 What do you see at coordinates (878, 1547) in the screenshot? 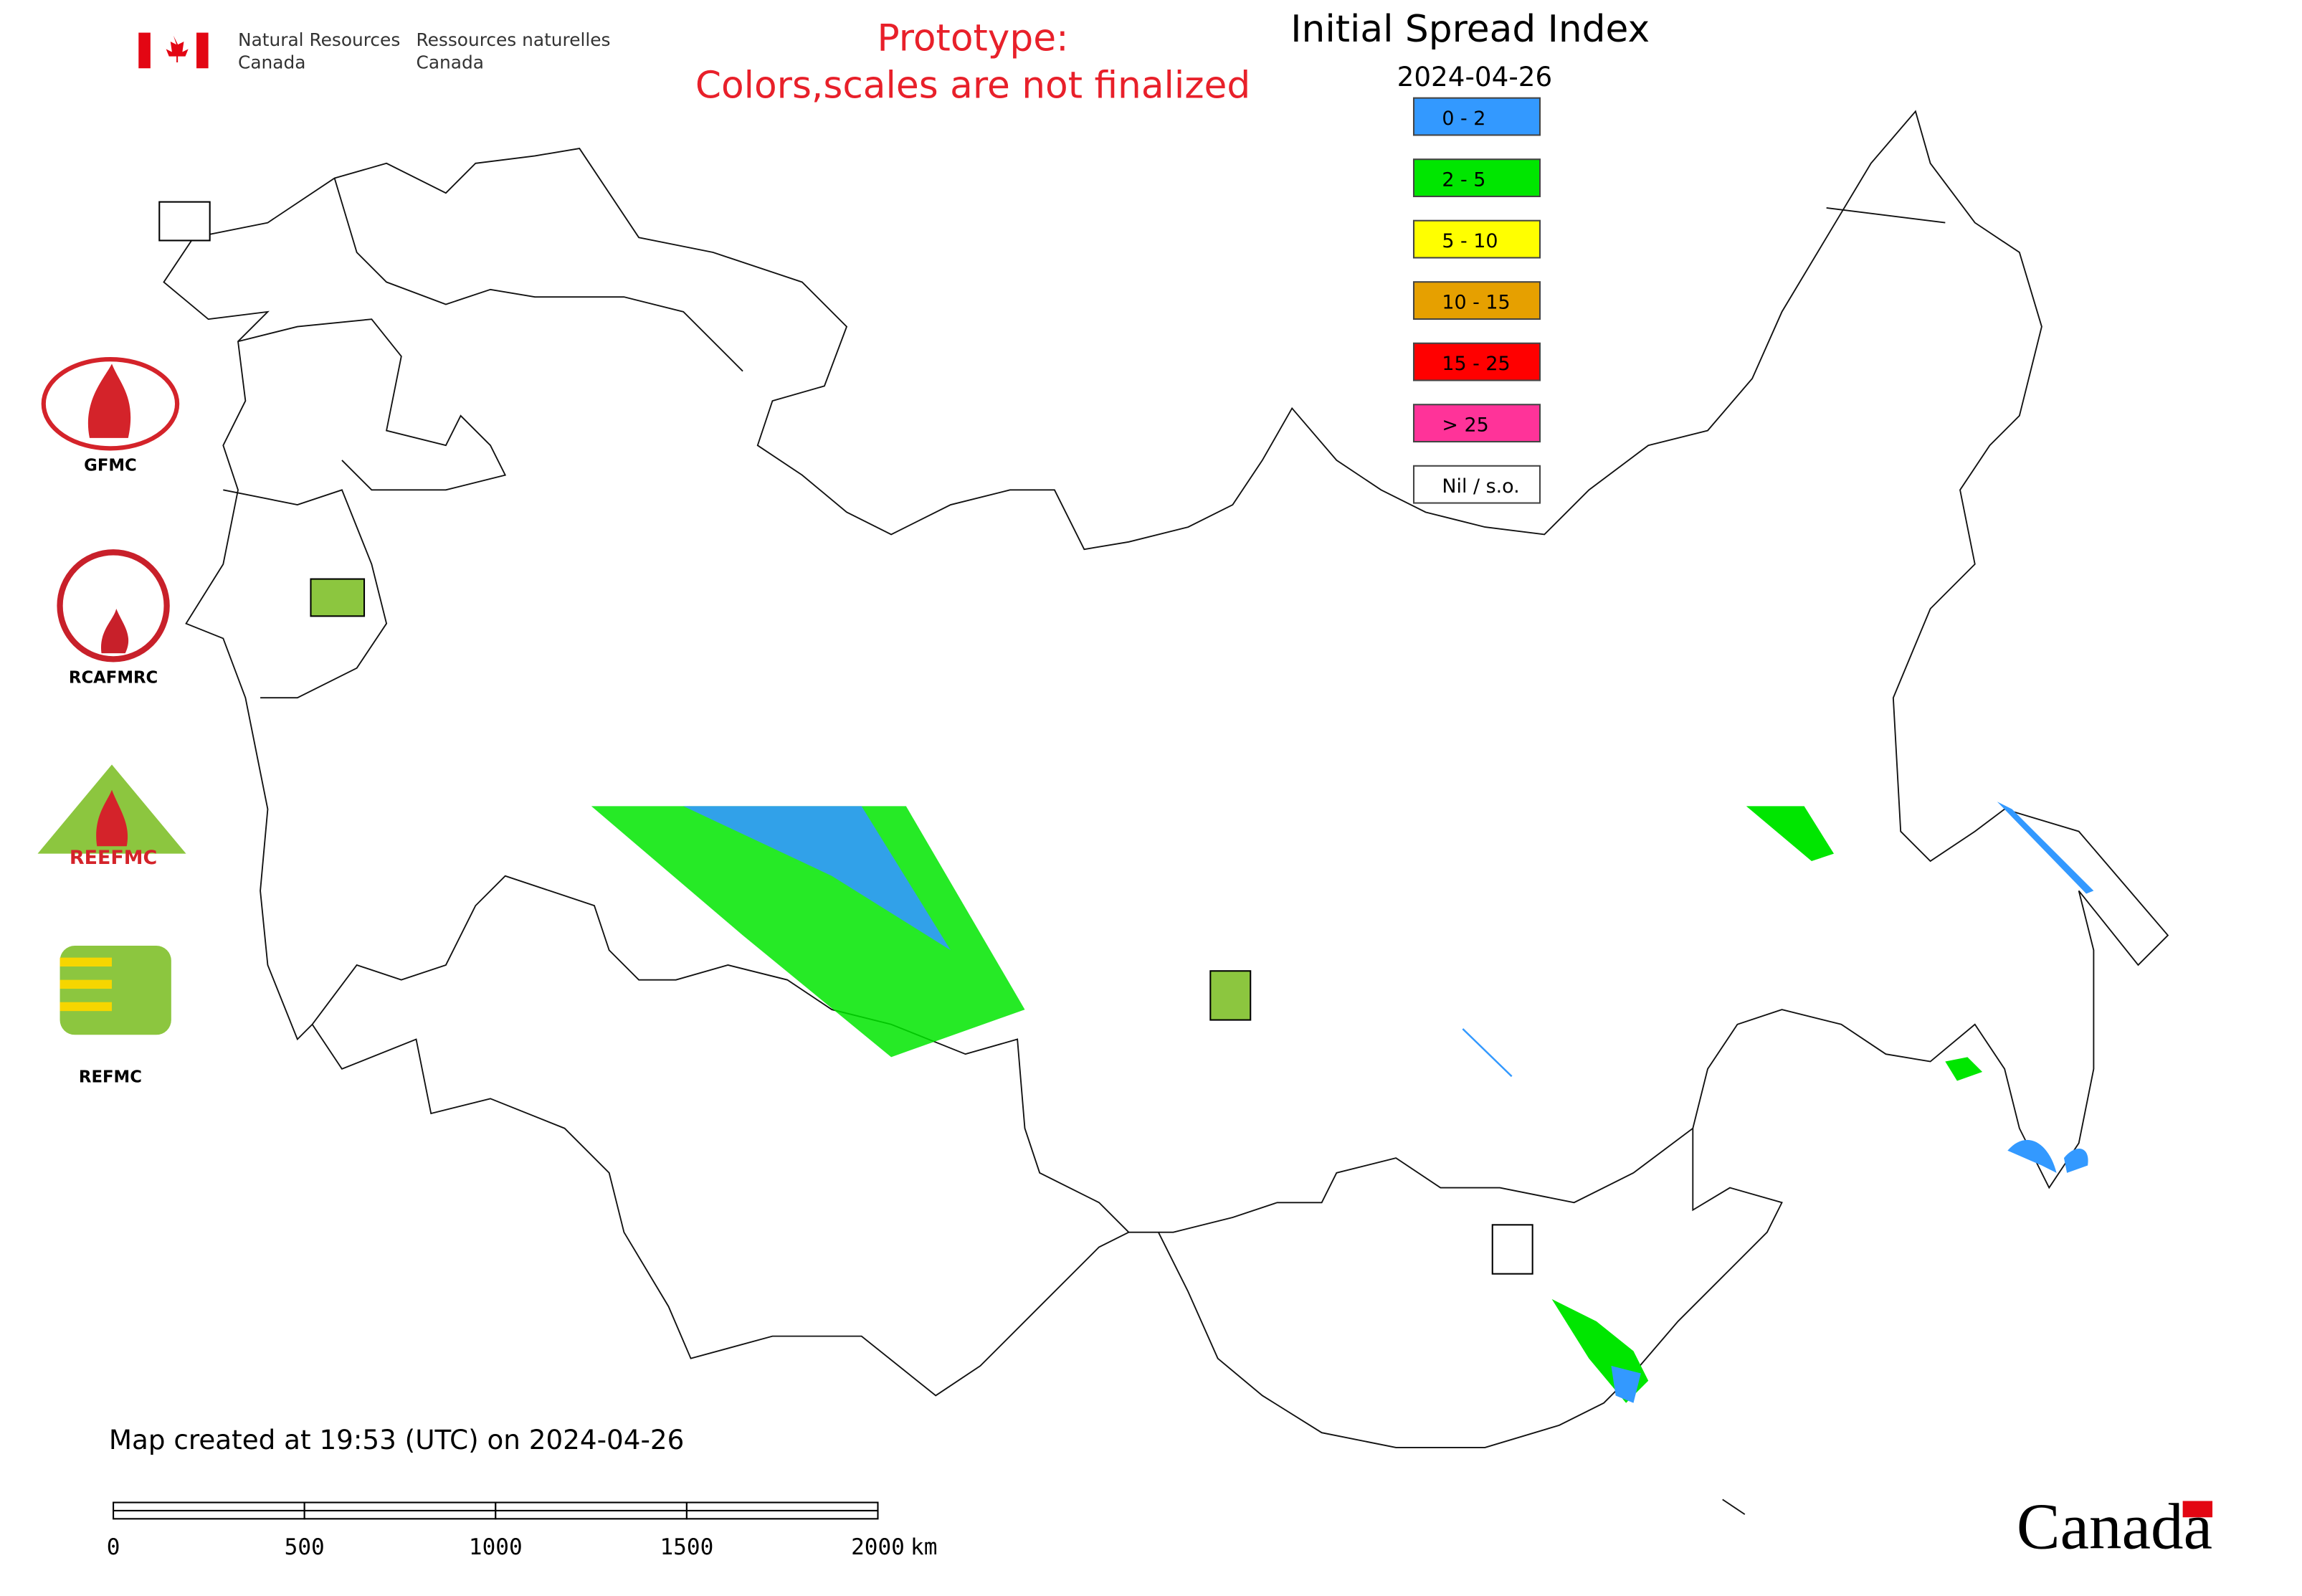
I see `scale-label: 2000` at bounding box center [878, 1547].